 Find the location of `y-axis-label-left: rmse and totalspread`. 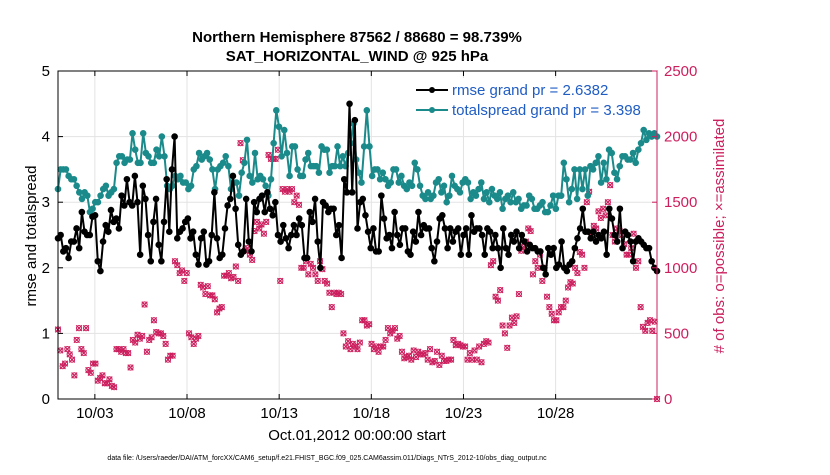

y-axis-label-left: rmse and totalspread is located at coordinates (31, 236).